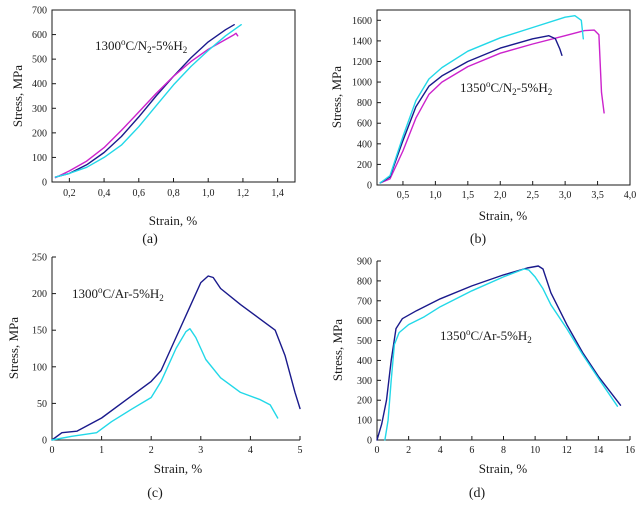 The width and height of the screenshot is (637, 509). I want to click on y-tick-label: 1000, so click(362, 83).